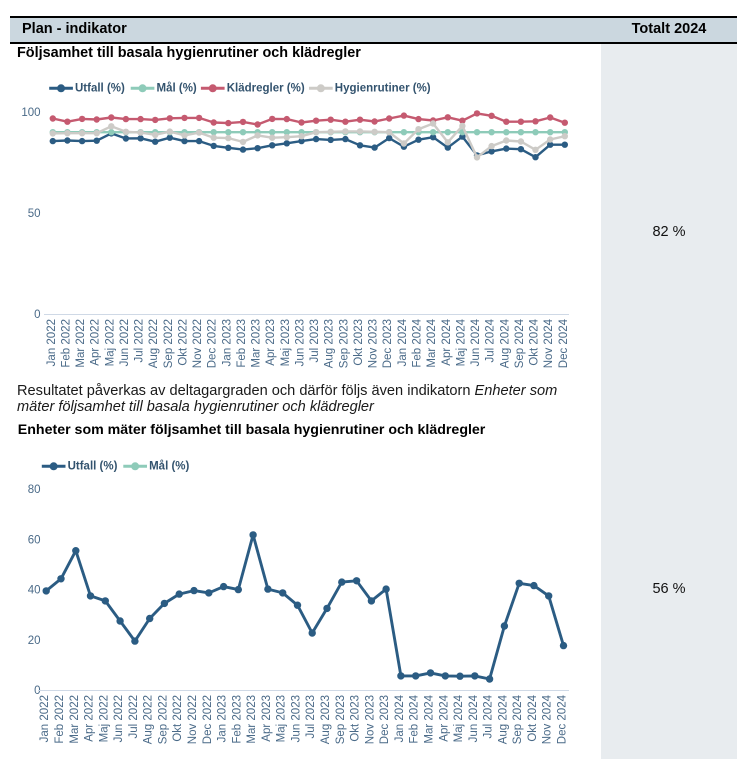  Describe the element at coordinates (34, 540) in the screenshot. I see `svg-text: 60` at that location.